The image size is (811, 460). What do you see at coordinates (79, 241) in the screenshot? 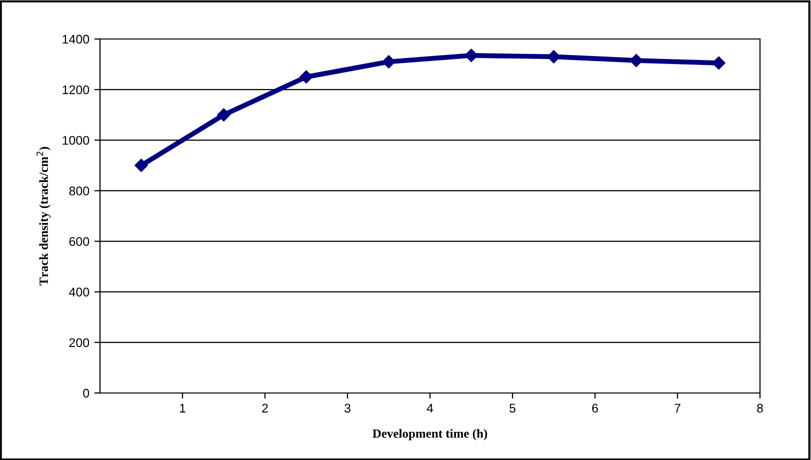
I see `y-tick-label: 600` at bounding box center [79, 241].